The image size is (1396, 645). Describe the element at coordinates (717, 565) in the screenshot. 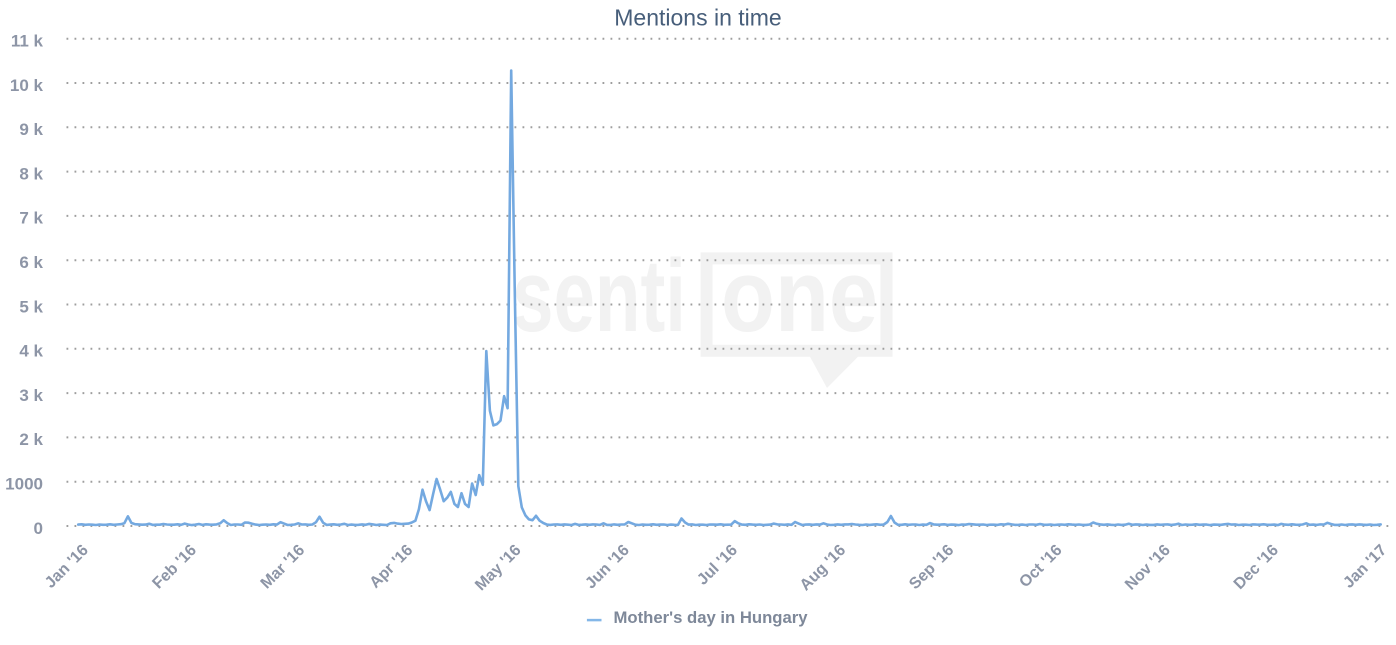

I see `svg-text: Jul '16` at that location.